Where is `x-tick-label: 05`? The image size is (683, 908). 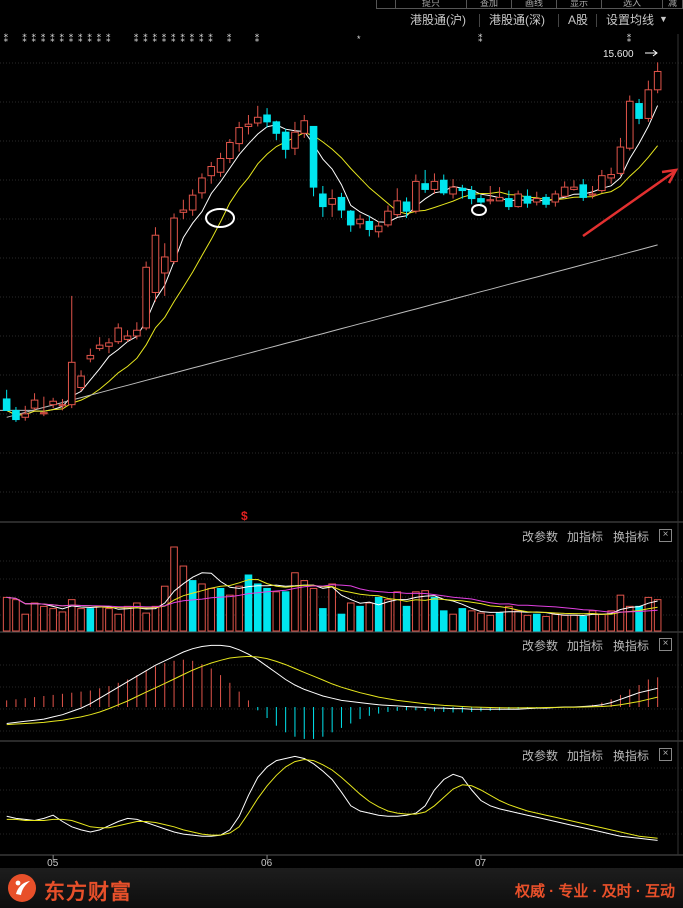
x-tick-label: 05 is located at coordinates (53, 863).